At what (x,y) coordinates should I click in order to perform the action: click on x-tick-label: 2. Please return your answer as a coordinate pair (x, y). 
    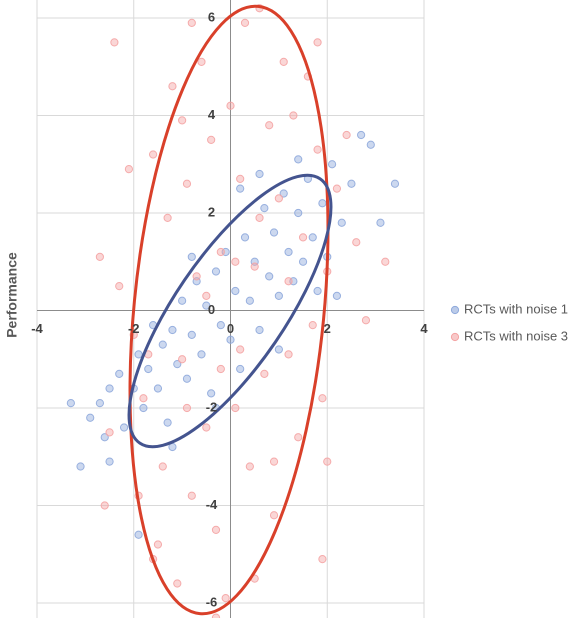
    Looking at the image, I should click on (327, 328).